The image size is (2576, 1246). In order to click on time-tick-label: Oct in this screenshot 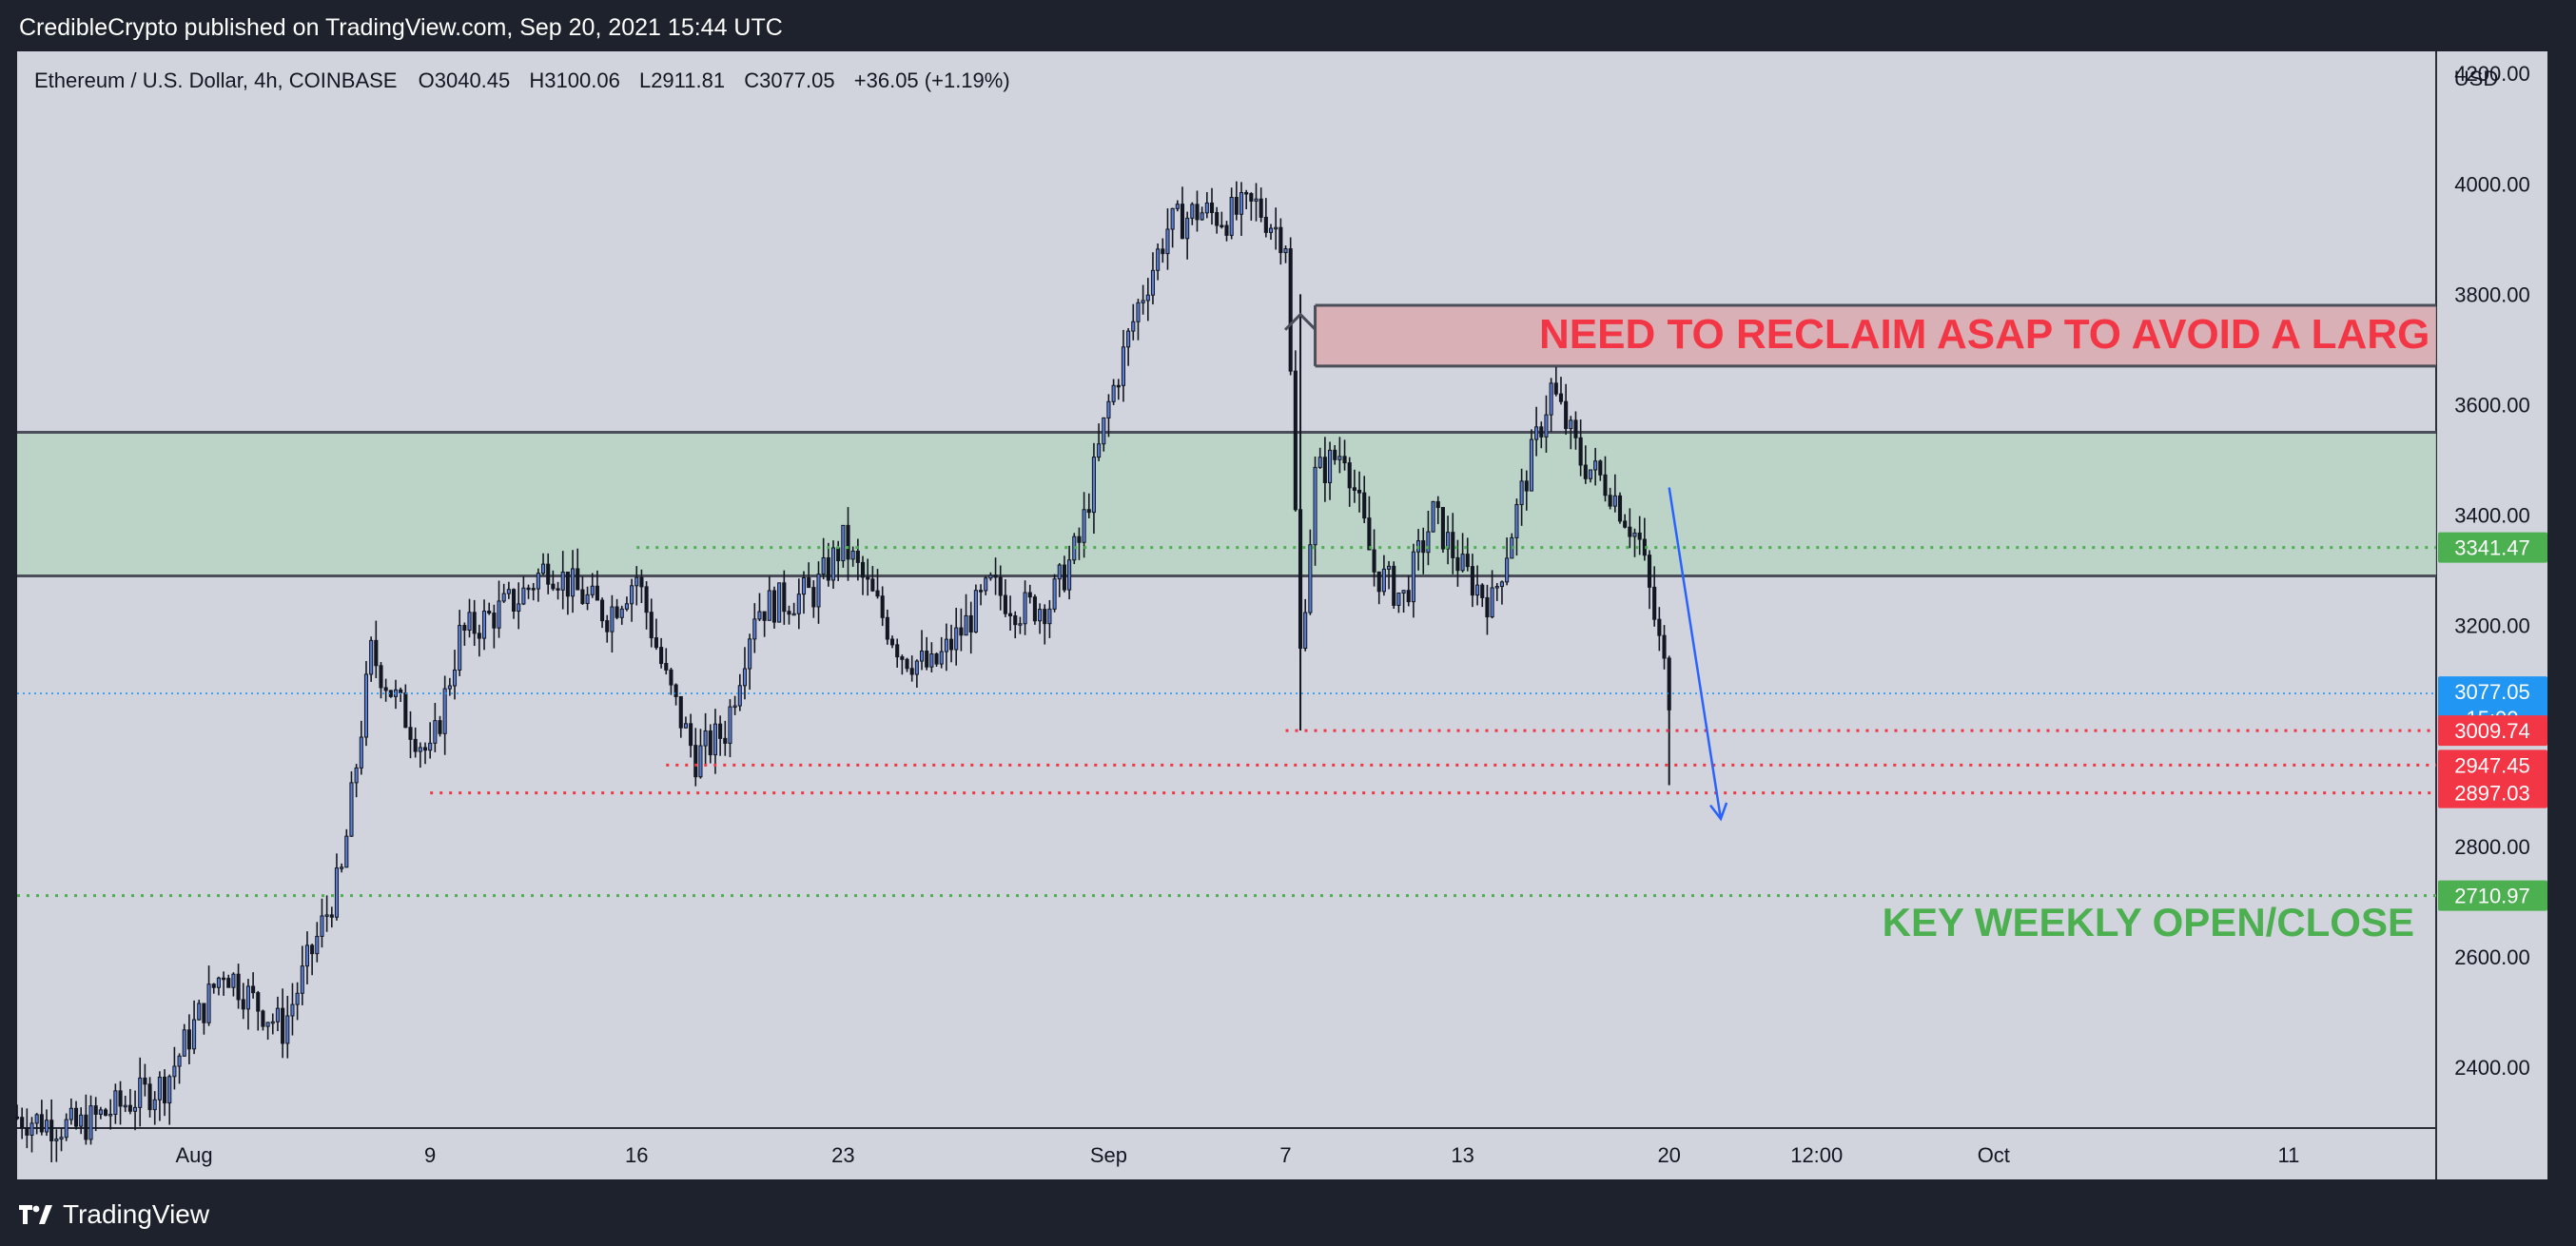, I will do `click(1994, 1155)`.